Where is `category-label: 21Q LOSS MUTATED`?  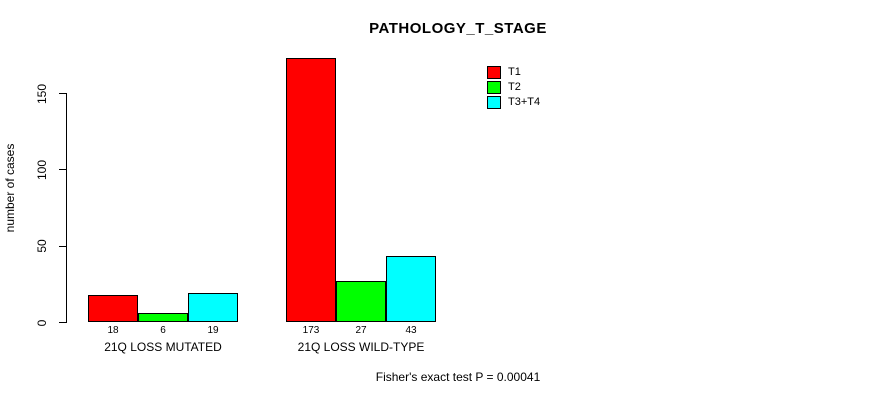
category-label: 21Q LOSS MUTATED is located at coordinates (163, 347).